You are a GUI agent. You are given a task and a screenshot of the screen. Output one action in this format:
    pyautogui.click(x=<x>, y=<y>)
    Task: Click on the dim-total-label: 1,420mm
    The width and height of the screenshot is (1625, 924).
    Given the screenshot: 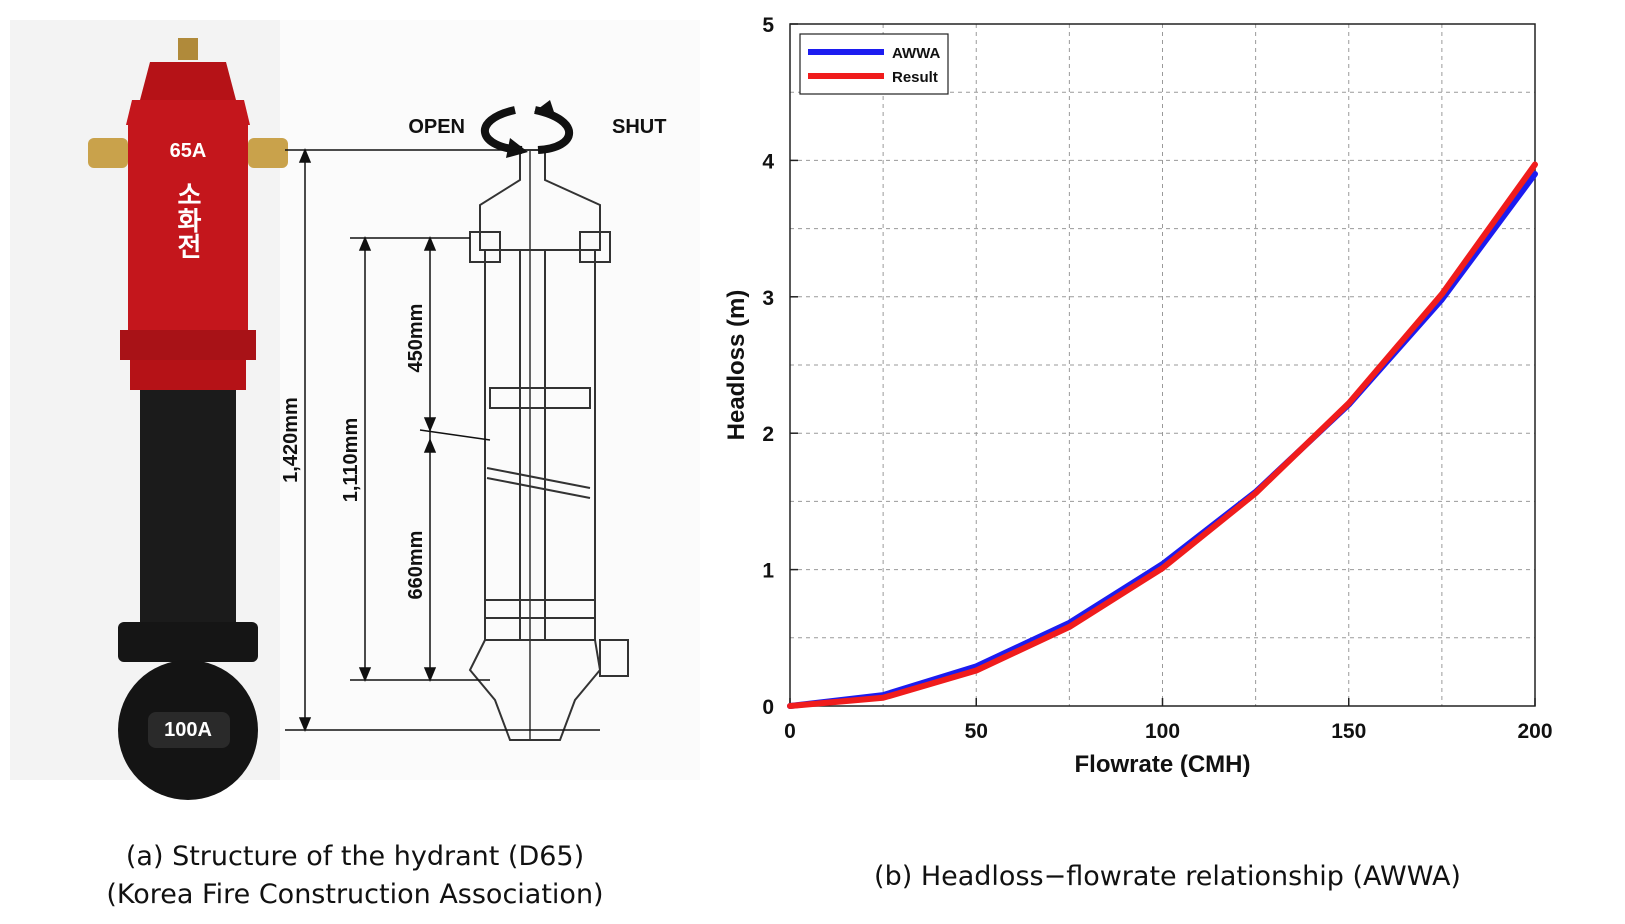 What is the action you would take?
    pyautogui.click(x=291, y=440)
    